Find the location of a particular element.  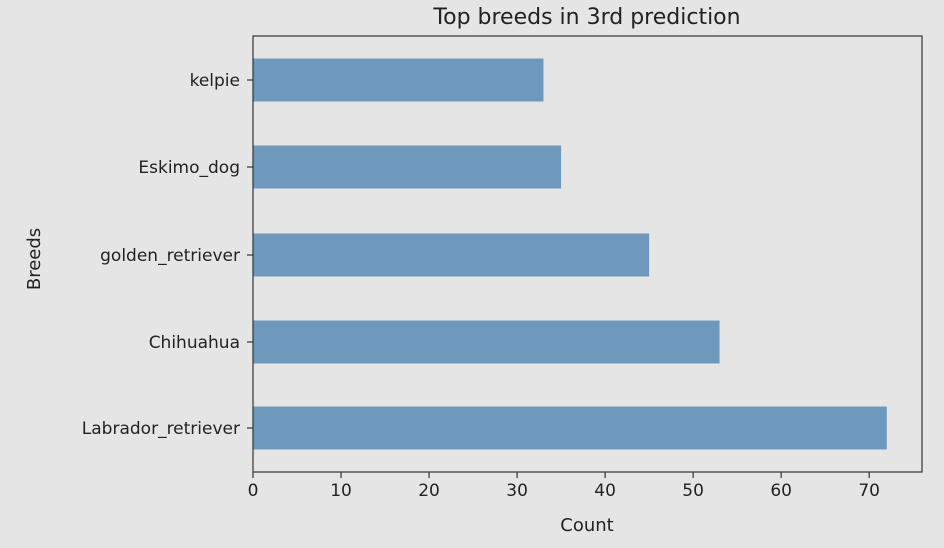

x-tick-label: 70 is located at coordinates (869, 491).